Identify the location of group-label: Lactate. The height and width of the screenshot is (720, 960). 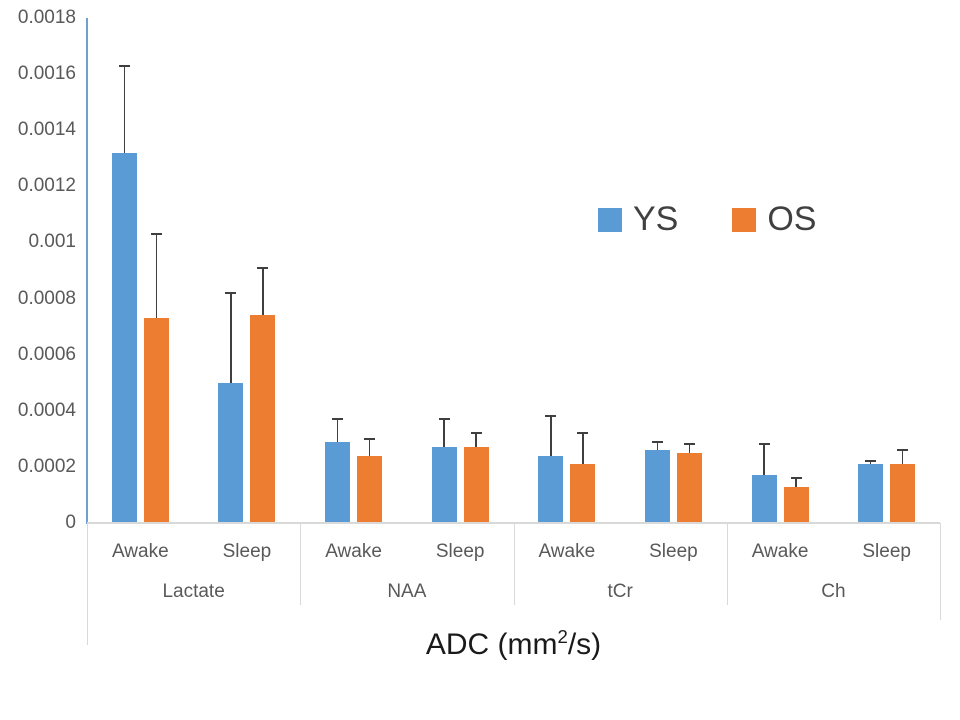
(193, 591).